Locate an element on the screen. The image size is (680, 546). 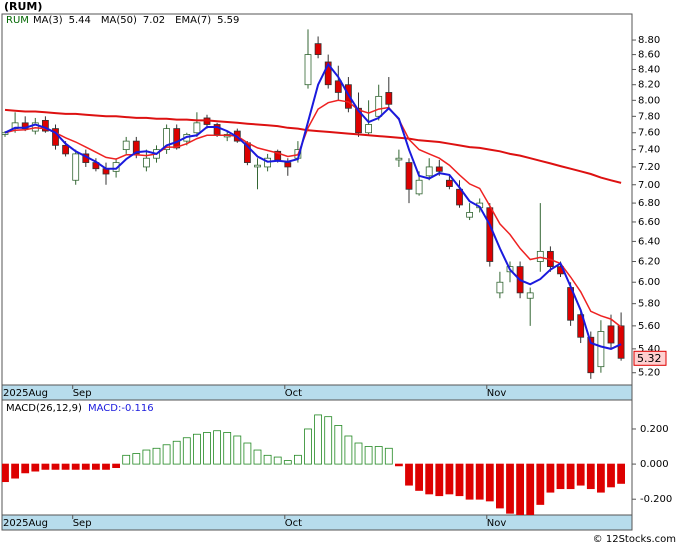
y-tick-label: 8.40 is located at coordinates (649, 69).